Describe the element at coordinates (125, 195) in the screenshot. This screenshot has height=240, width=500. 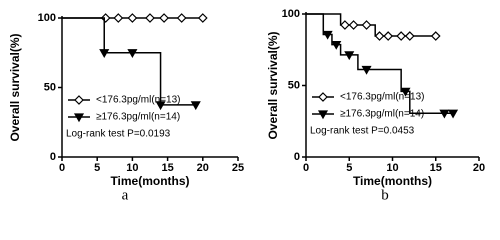
I see `panel-caption: a` at that location.